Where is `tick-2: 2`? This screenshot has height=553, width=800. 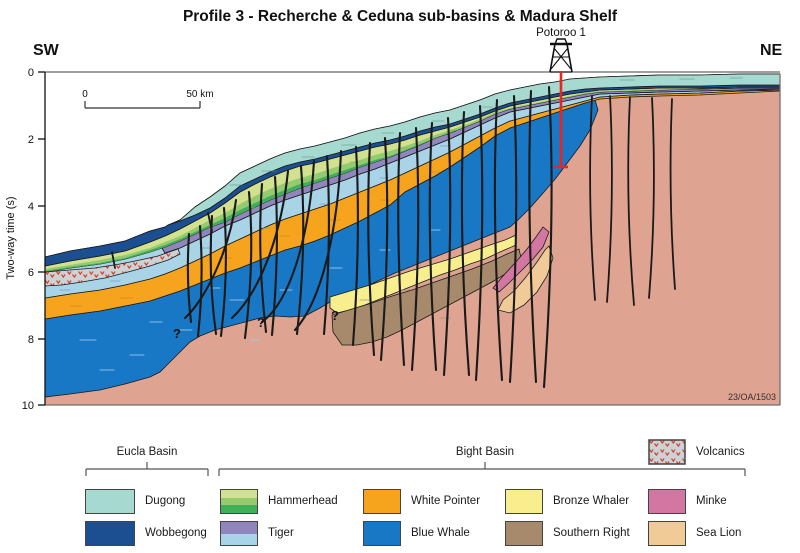 tick-2: 2 is located at coordinates (31, 140).